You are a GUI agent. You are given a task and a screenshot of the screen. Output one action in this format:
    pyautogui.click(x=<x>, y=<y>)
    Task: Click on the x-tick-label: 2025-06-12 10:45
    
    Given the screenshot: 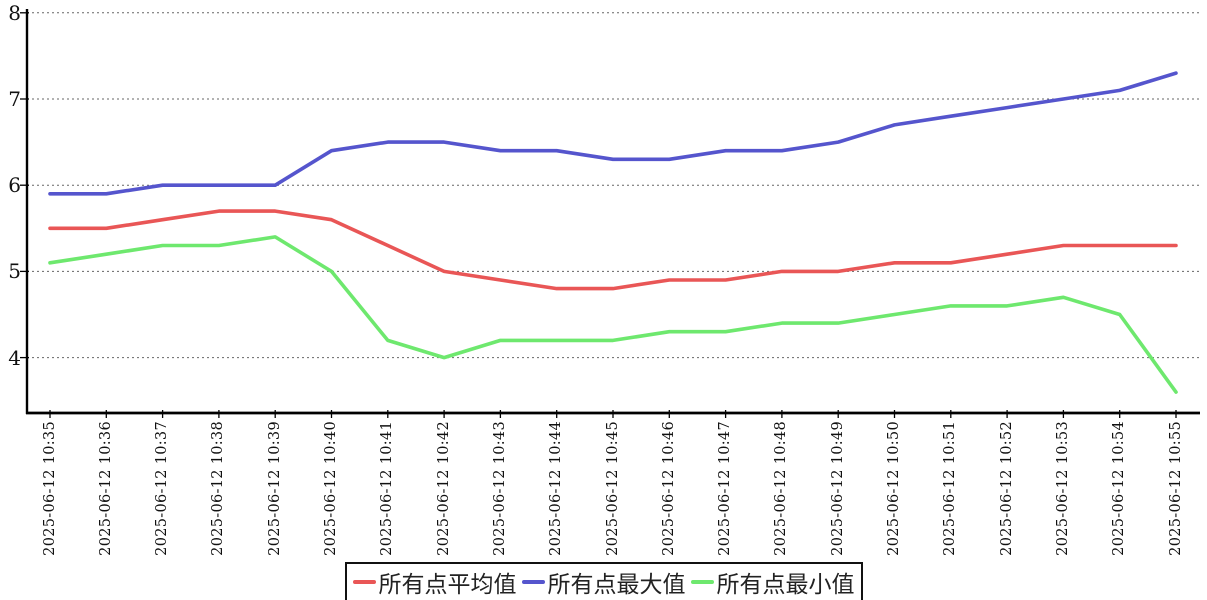 What is the action you would take?
    pyautogui.click(x=612, y=488)
    